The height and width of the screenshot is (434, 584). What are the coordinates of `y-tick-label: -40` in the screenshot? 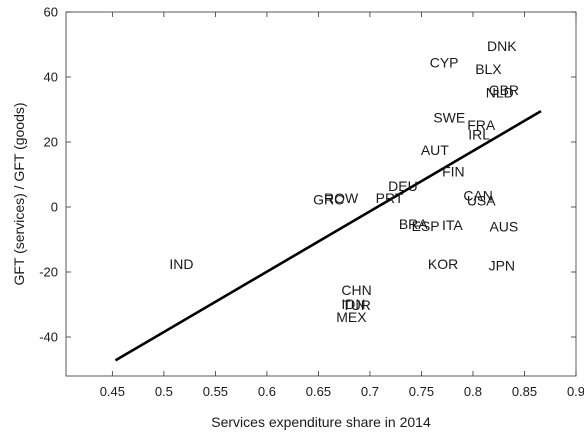 It's located at (48, 337).